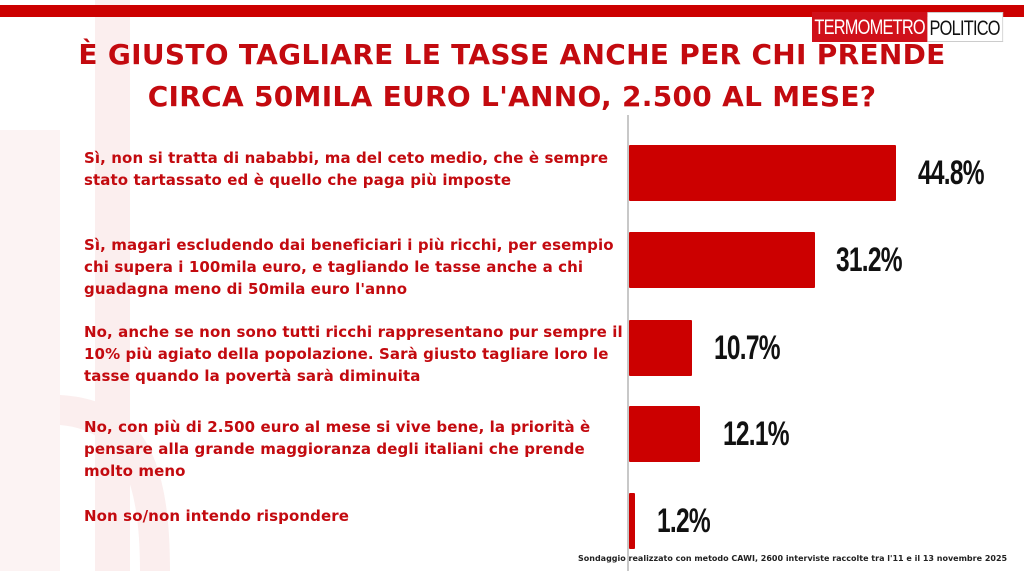 This screenshot has width=1024, height=571. Describe the element at coordinates (951, 173) in the screenshot. I see `value-label: 44.8%` at that location.